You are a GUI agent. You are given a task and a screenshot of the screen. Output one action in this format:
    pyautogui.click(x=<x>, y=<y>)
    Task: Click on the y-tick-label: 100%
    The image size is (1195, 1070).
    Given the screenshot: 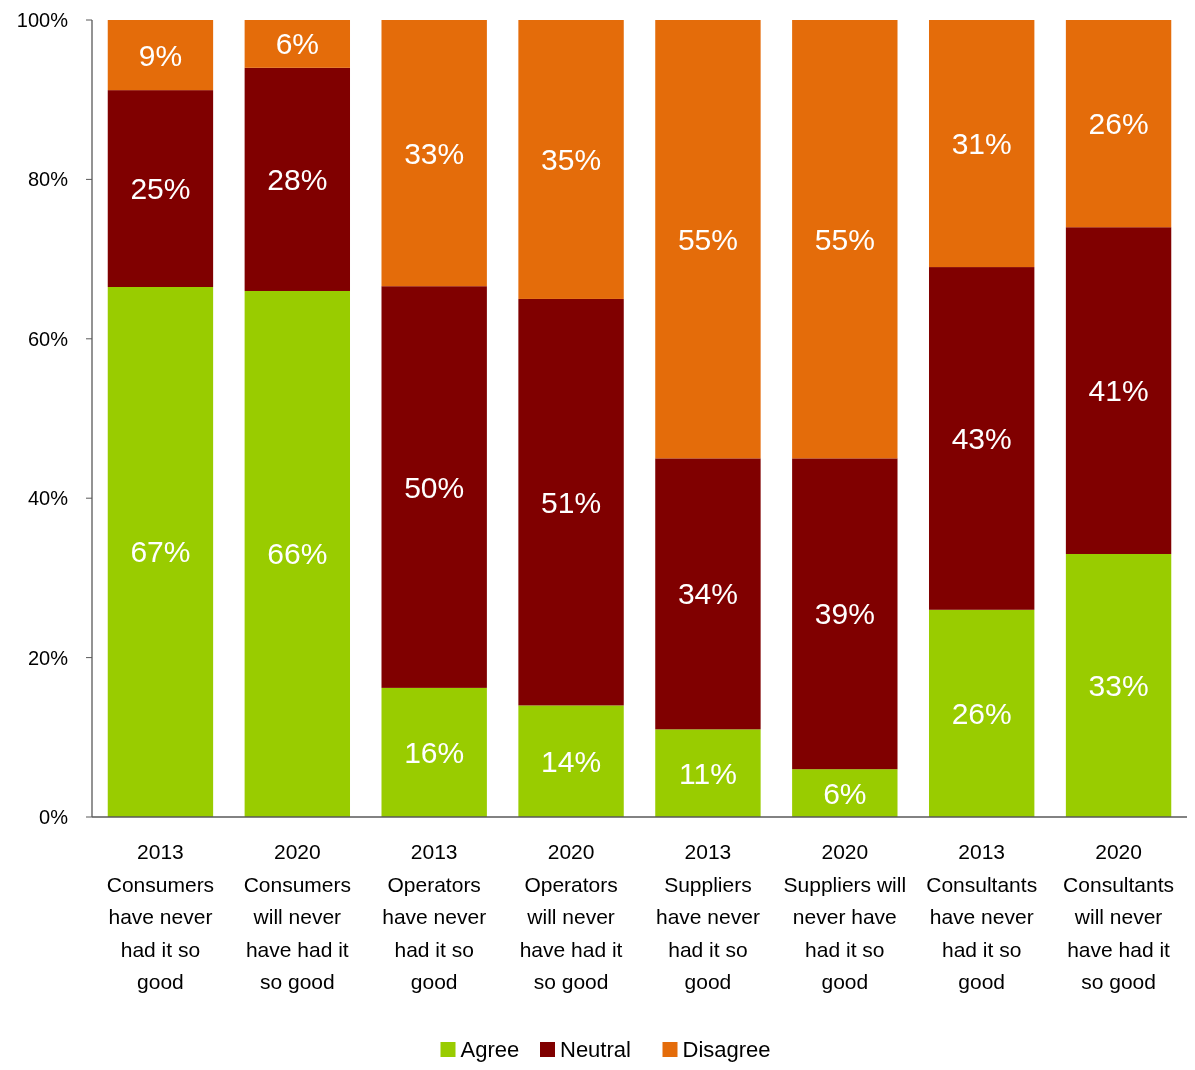 What is the action you would take?
    pyautogui.click(x=42, y=20)
    